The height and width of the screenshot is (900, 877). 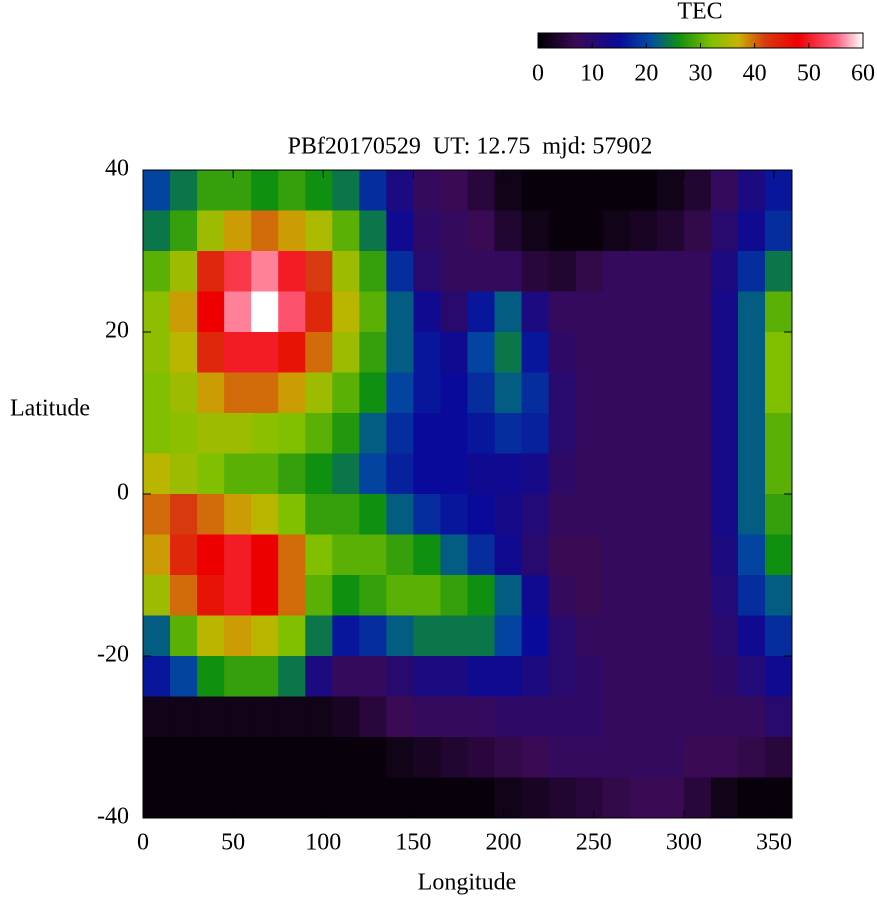 I want to click on y-axis-label: Latitude, so click(x=50, y=409).